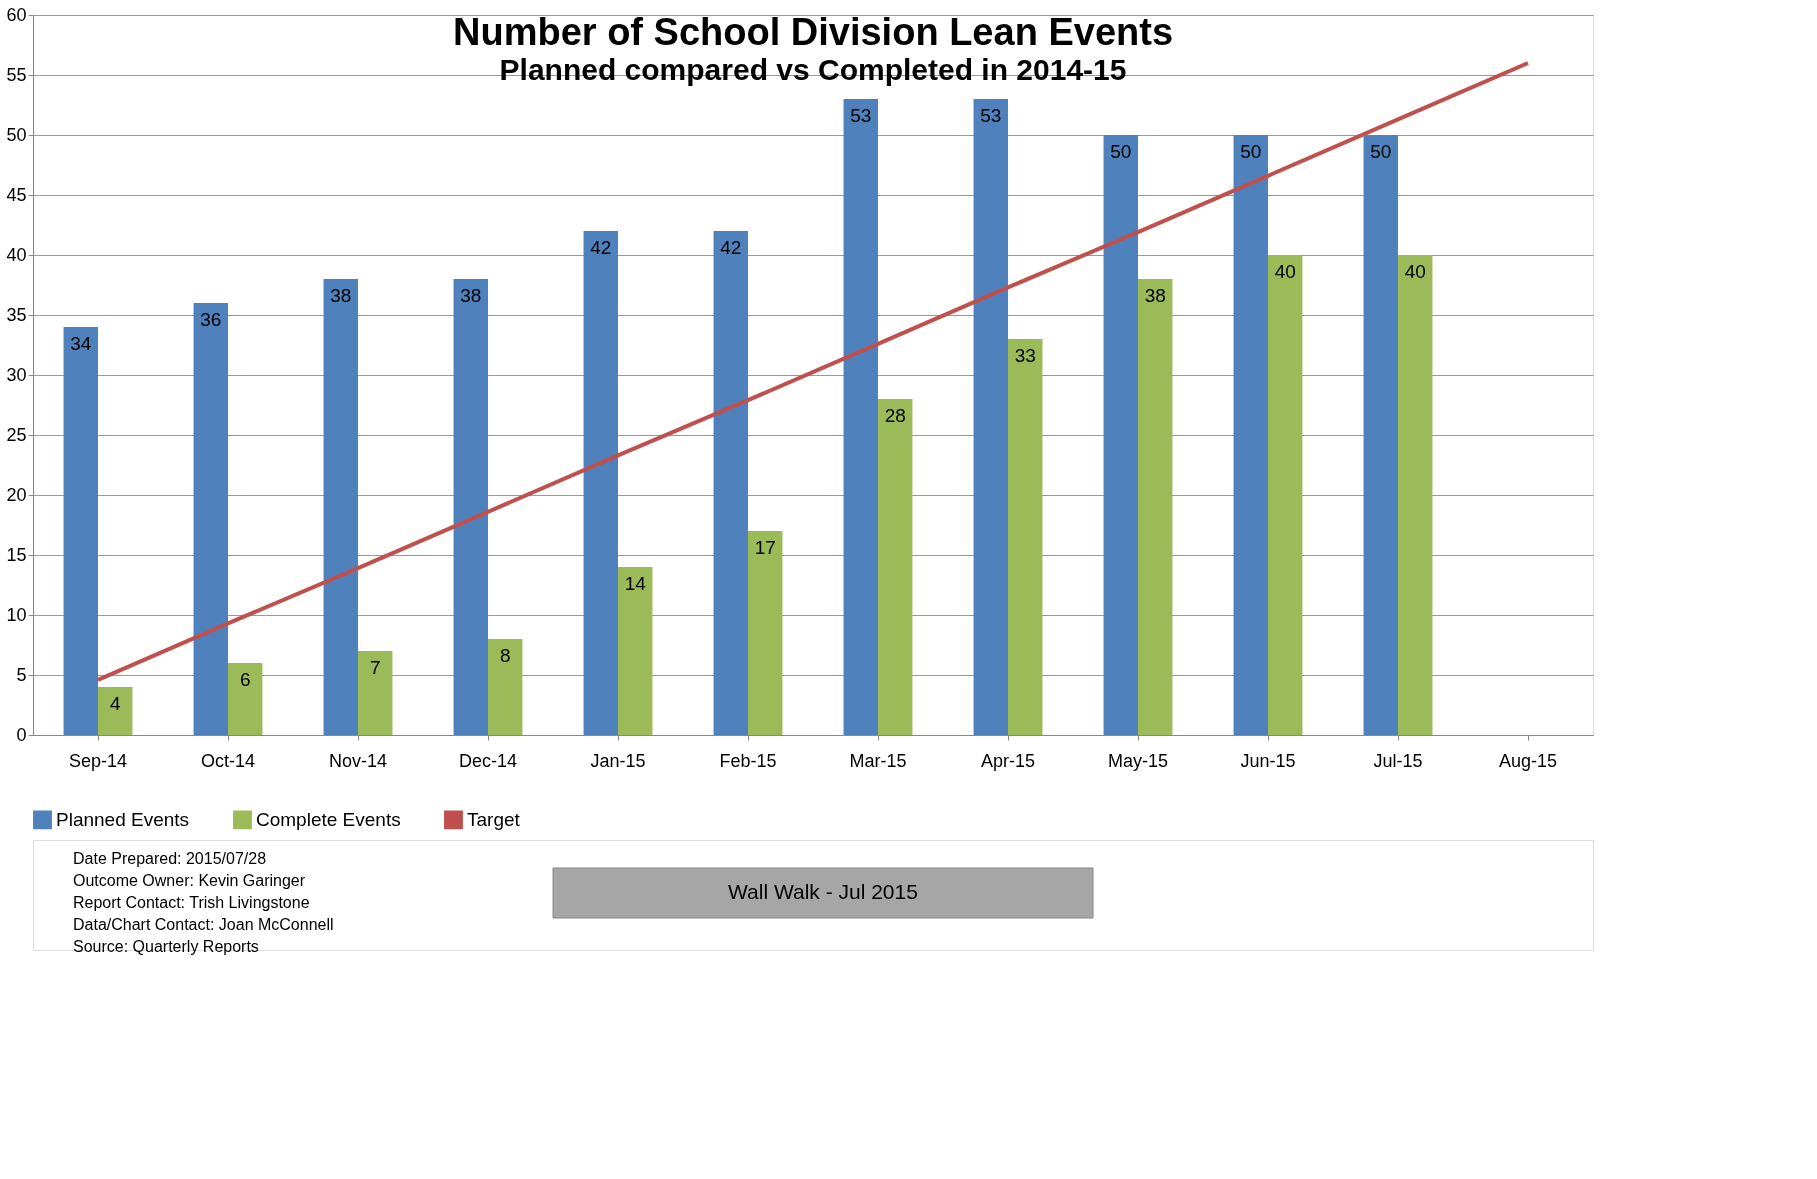  I want to click on text: Wall Walk - Jul 2015, so click(823, 891).